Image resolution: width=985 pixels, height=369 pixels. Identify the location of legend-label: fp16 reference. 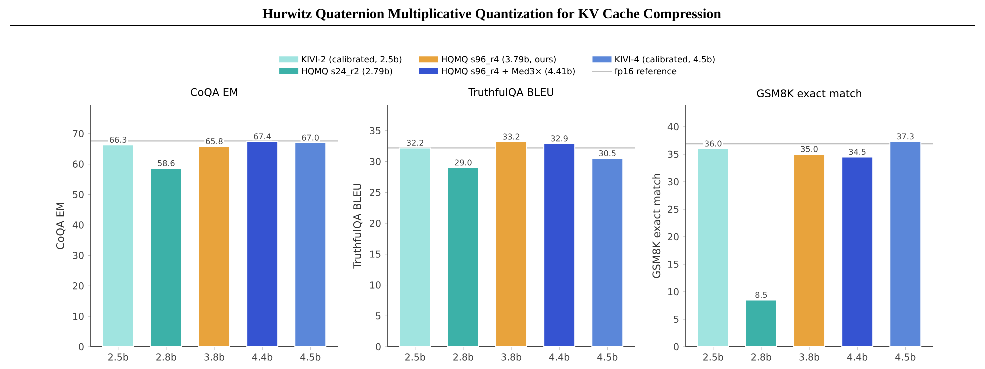
(645, 72).